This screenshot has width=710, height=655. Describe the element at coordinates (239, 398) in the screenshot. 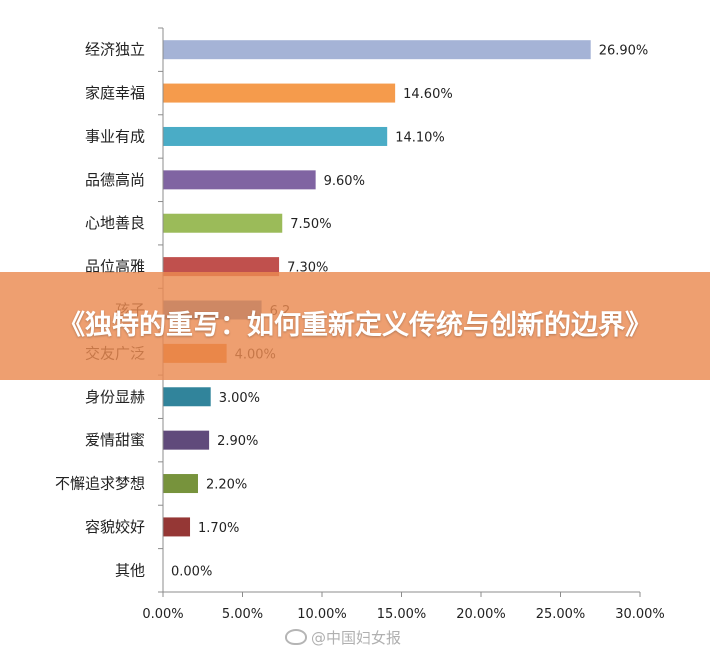

I see `data-label: 3.00%` at that location.